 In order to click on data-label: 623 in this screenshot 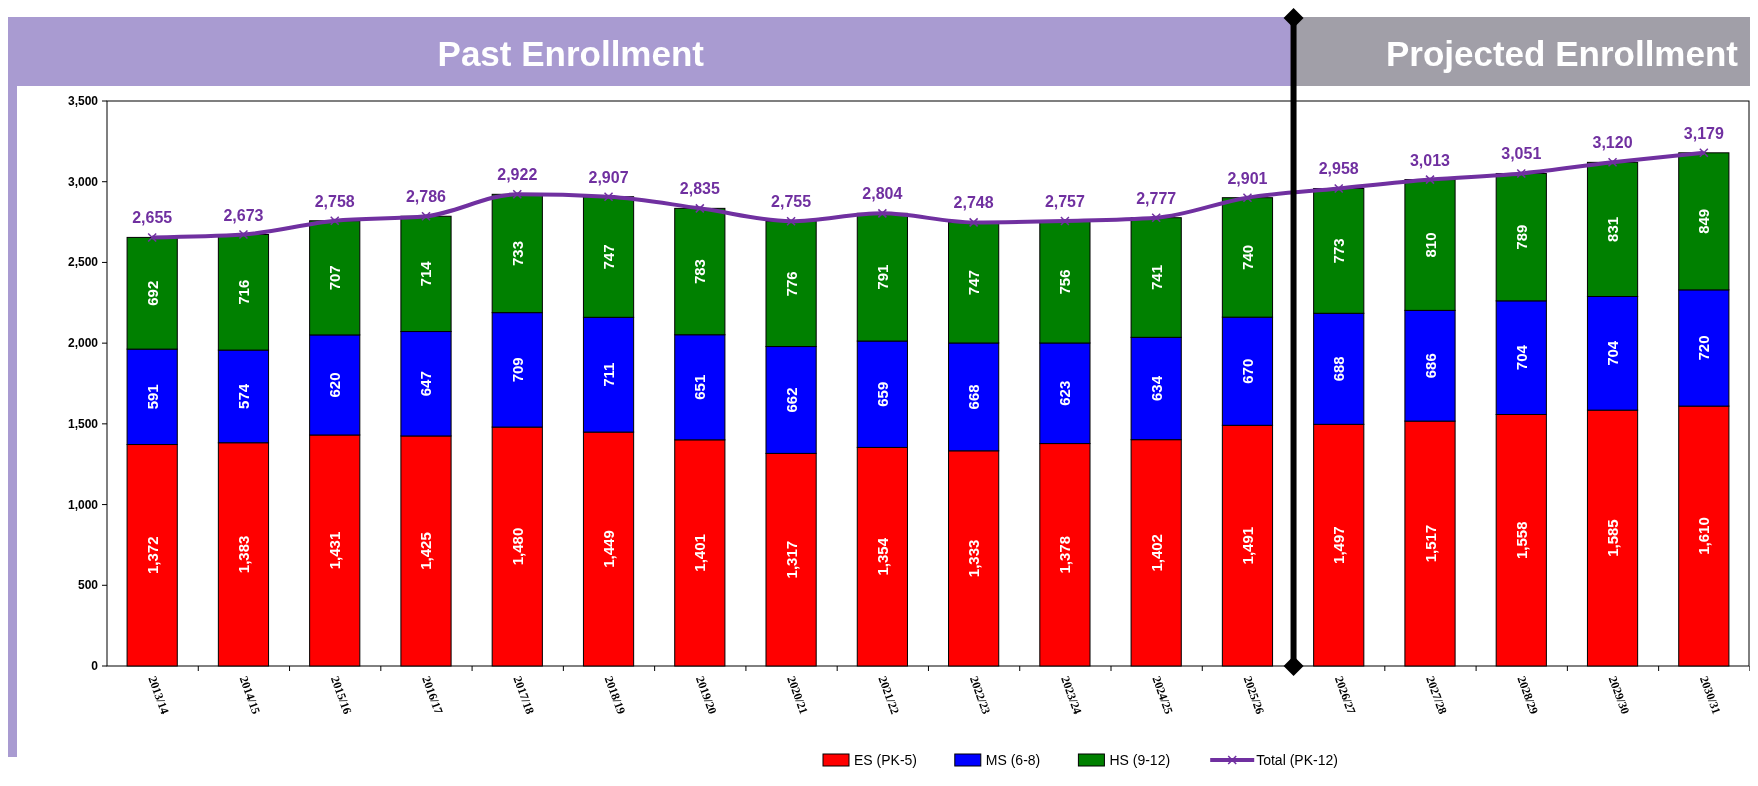, I will do `click(1065, 393)`.